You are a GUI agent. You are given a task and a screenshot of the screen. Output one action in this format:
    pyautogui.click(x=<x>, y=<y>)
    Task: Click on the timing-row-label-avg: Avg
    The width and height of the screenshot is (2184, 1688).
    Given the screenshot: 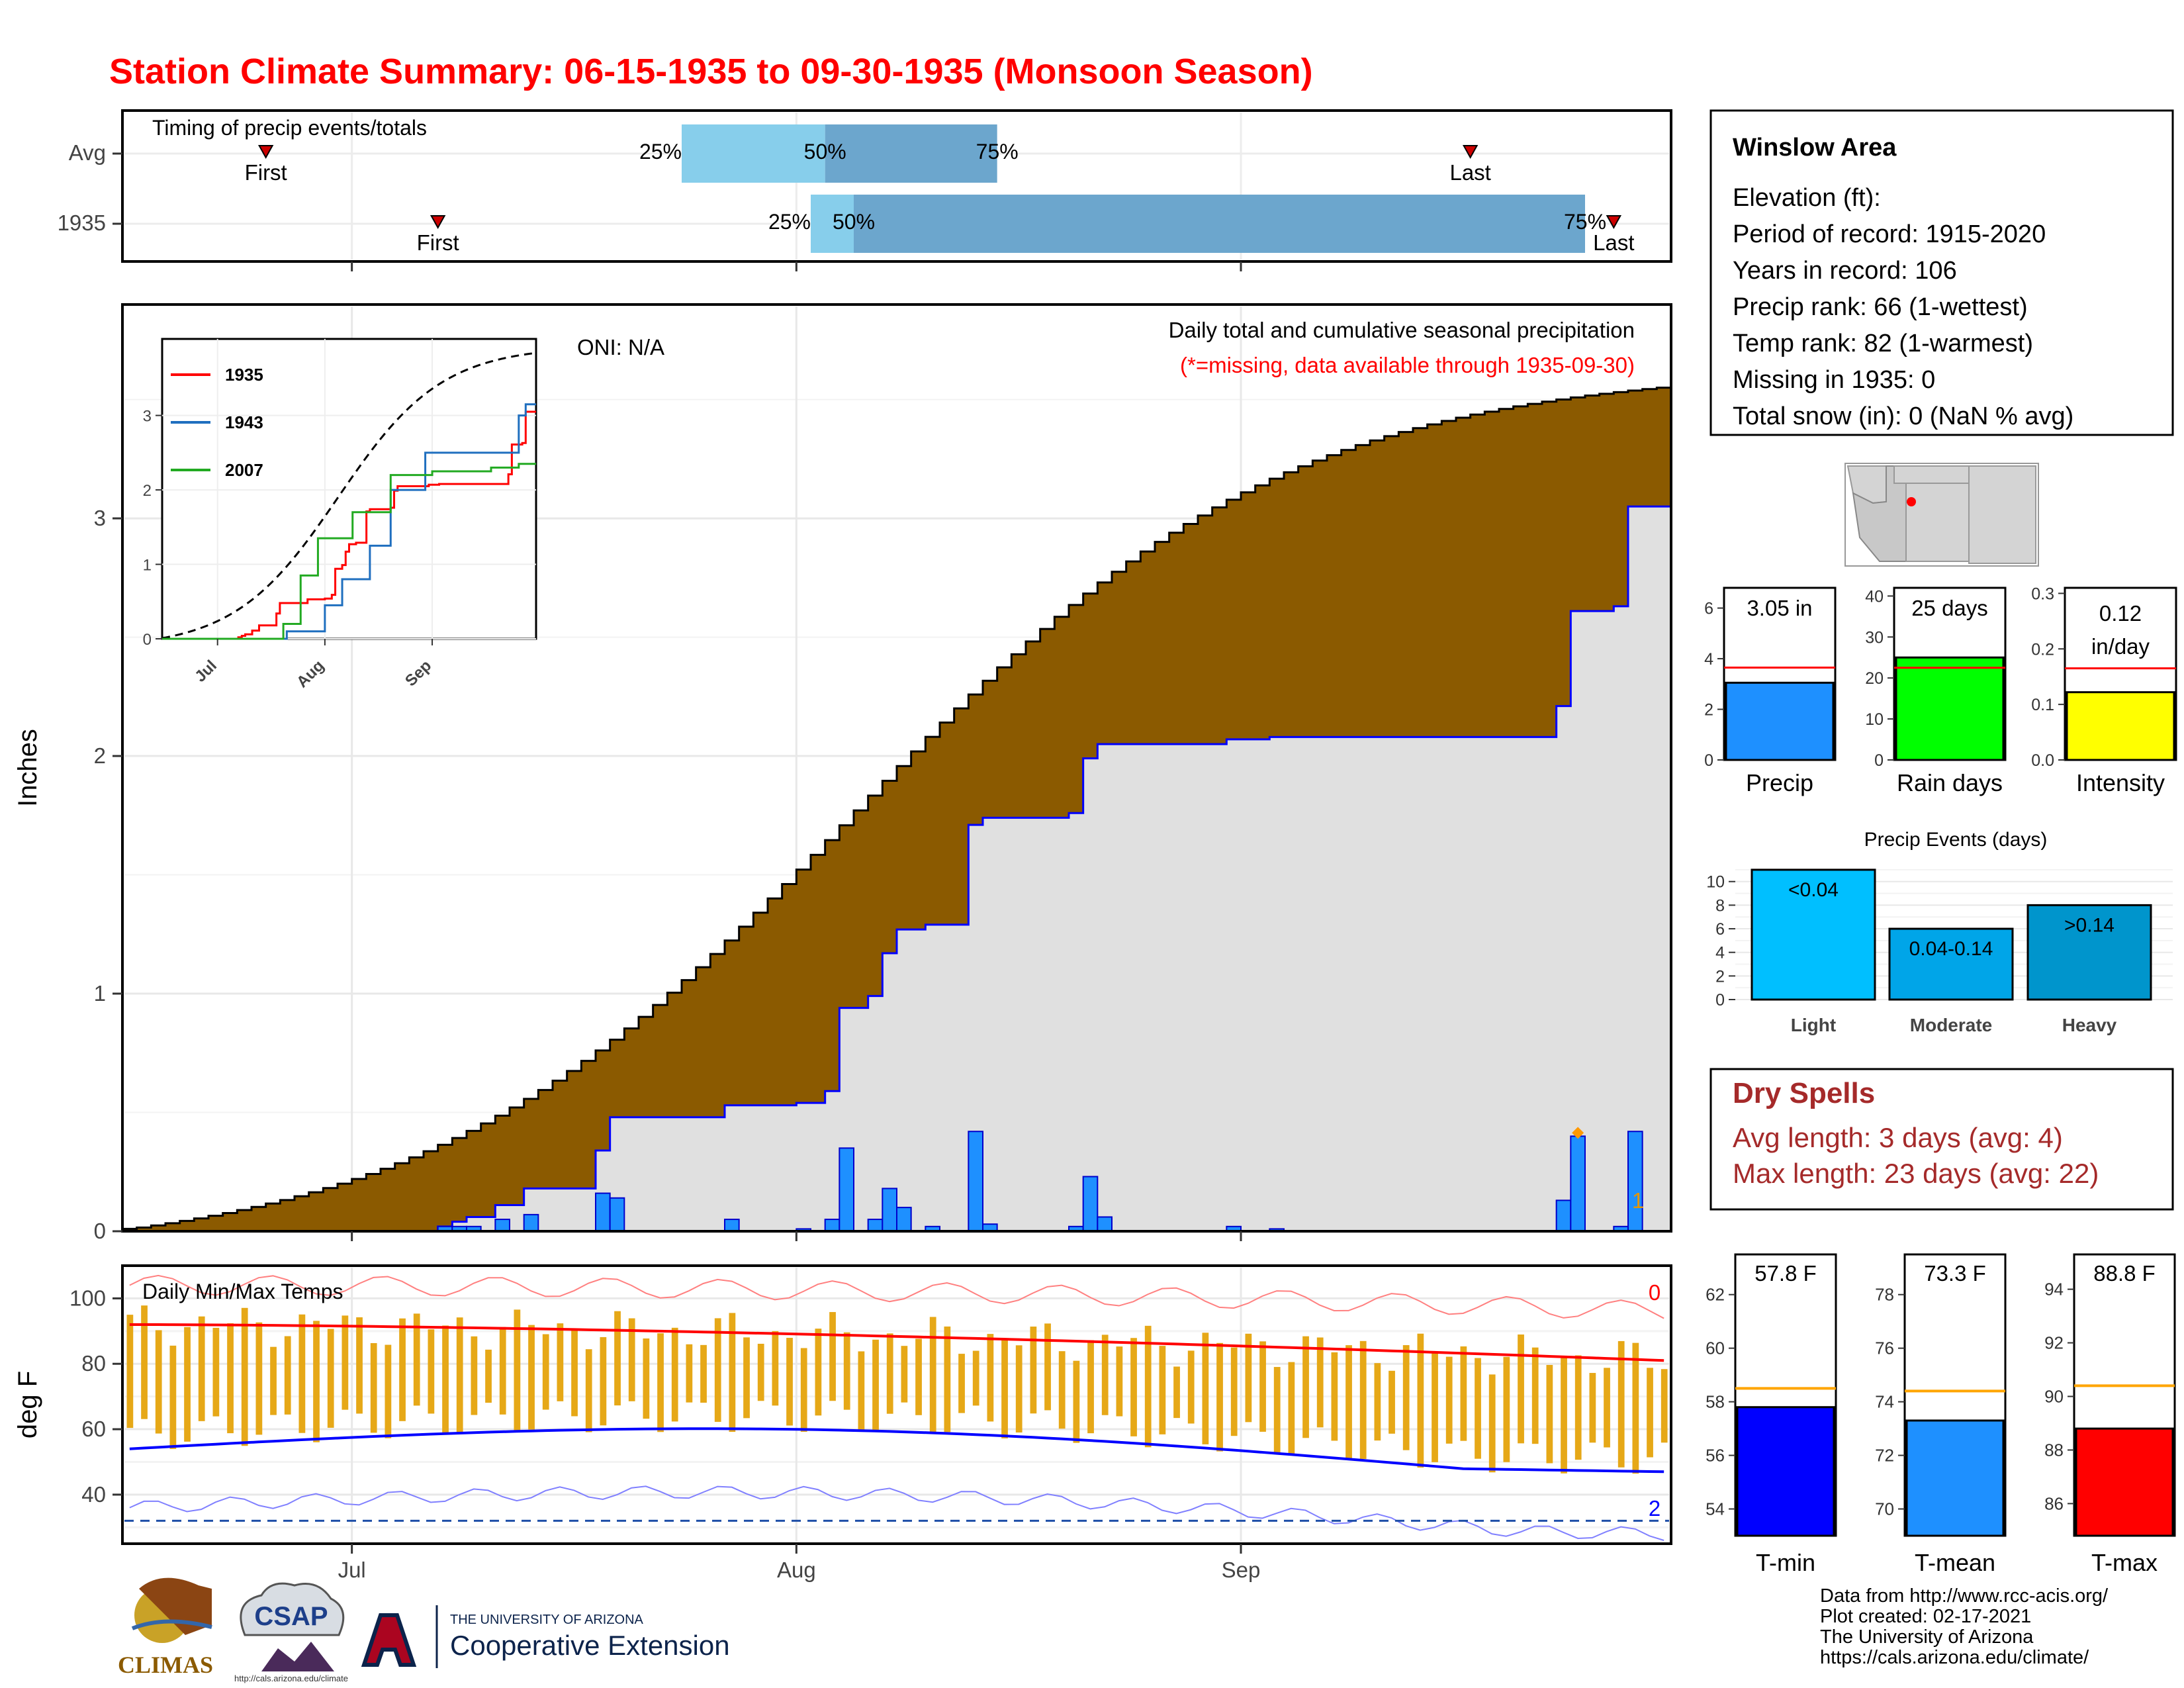 What is the action you would take?
    pyautogui.click(x=87, y=152)
    